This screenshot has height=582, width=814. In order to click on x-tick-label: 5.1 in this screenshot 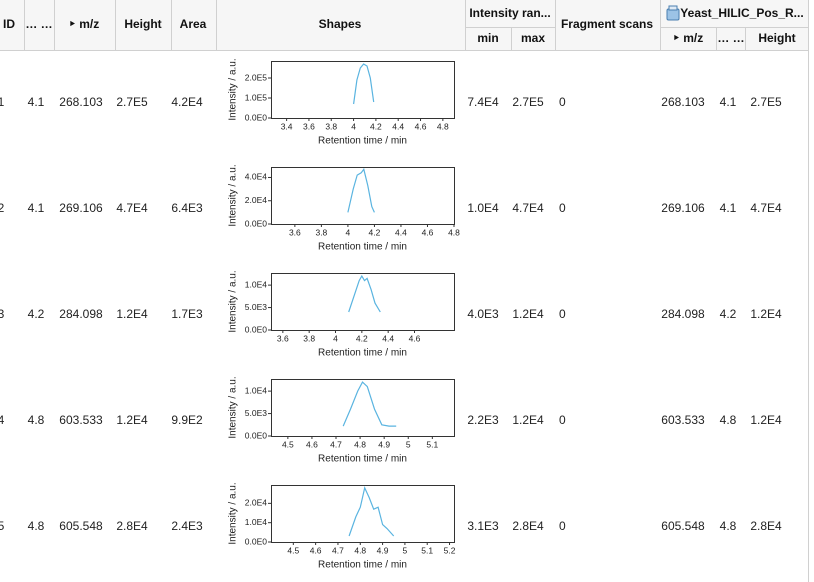, I will do `click(427, 550)`.